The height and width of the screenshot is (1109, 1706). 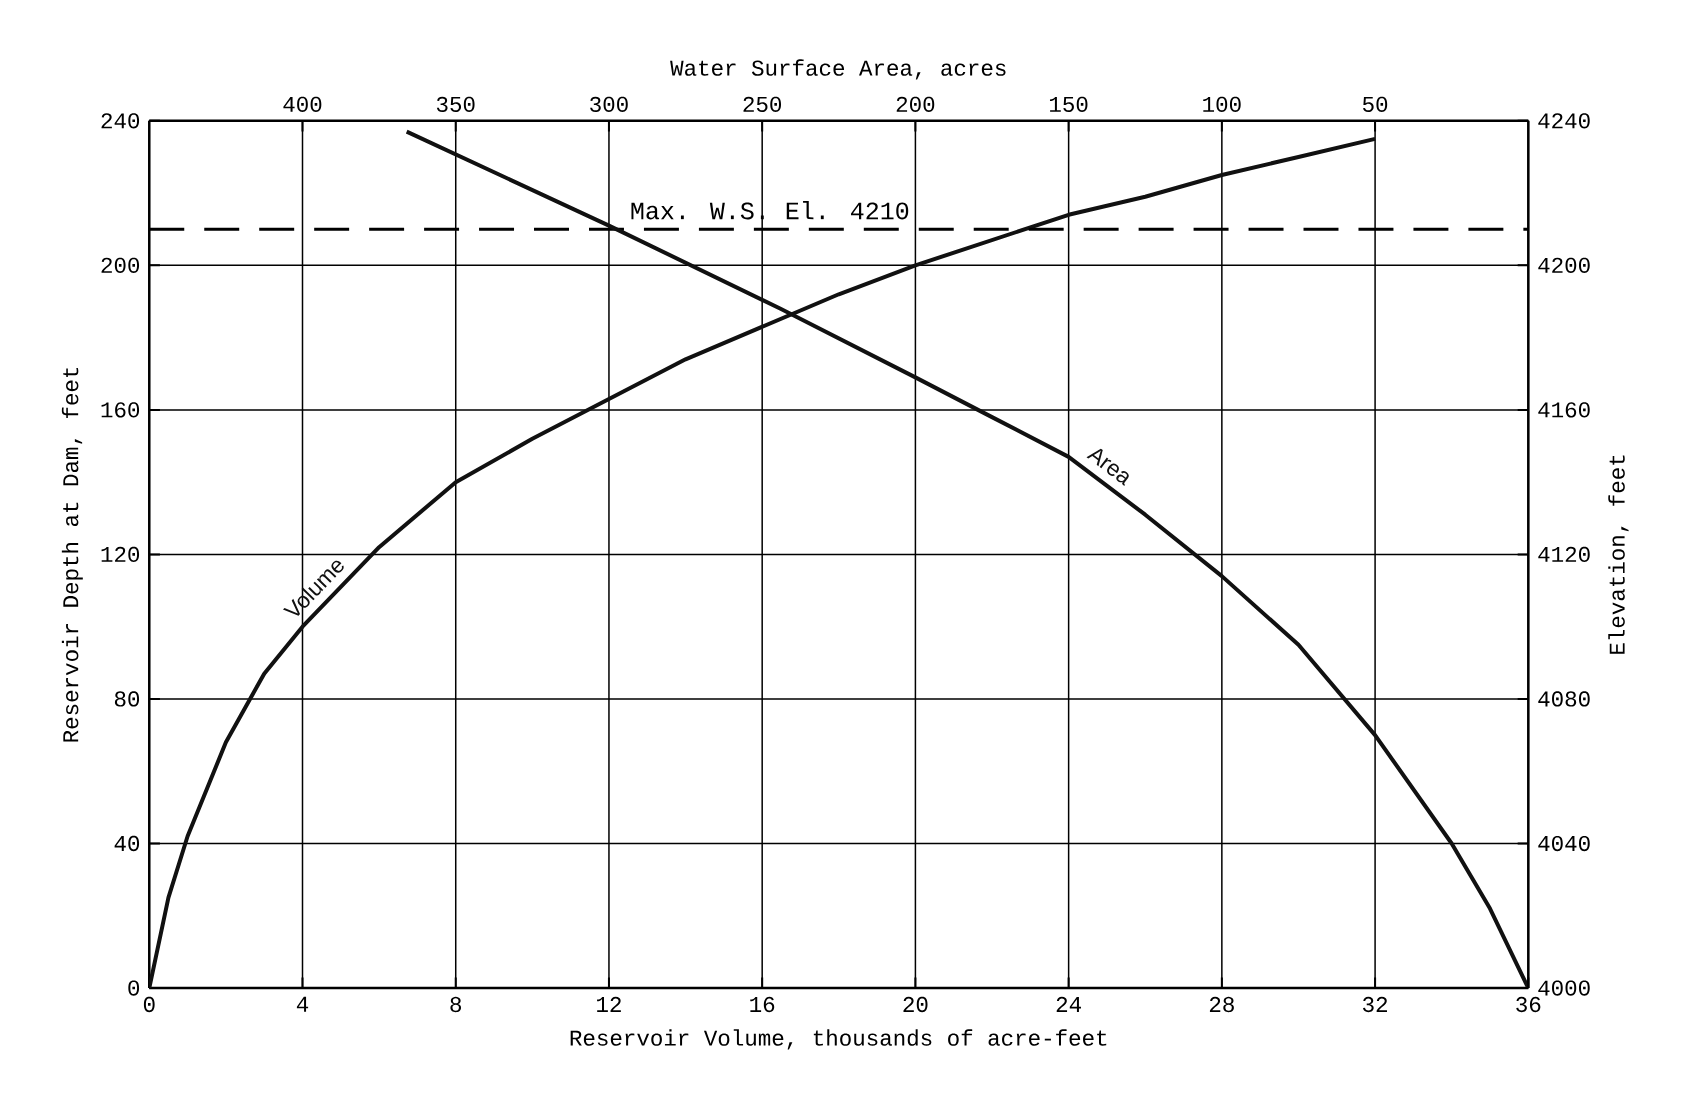 What do you see at coordinates (1375, 104) in the screenshot?
I see `x2-tick-label: 50` at bounding box center [1375, 104].